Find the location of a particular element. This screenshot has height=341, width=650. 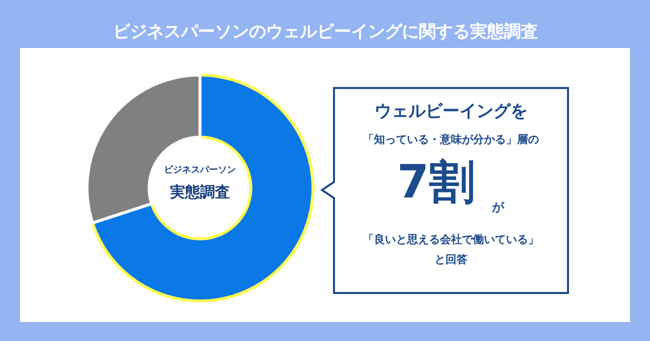

text: 「知っている・意味が分かる」層の is located at coordinates (451, 139).